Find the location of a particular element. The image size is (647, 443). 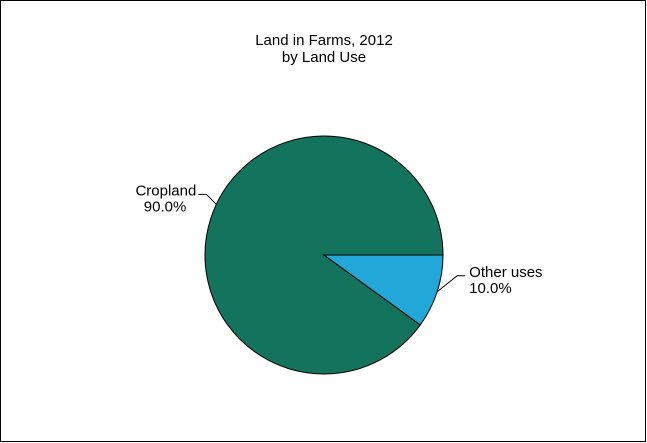

slice-name-label: Cropland is located at coordinates (165, 190).